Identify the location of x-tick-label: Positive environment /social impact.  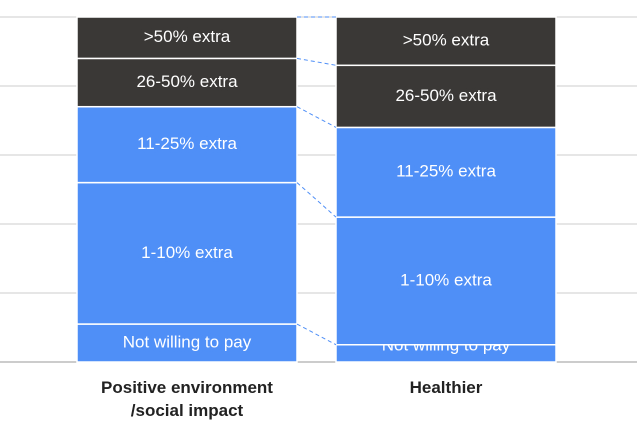
(187, 399).